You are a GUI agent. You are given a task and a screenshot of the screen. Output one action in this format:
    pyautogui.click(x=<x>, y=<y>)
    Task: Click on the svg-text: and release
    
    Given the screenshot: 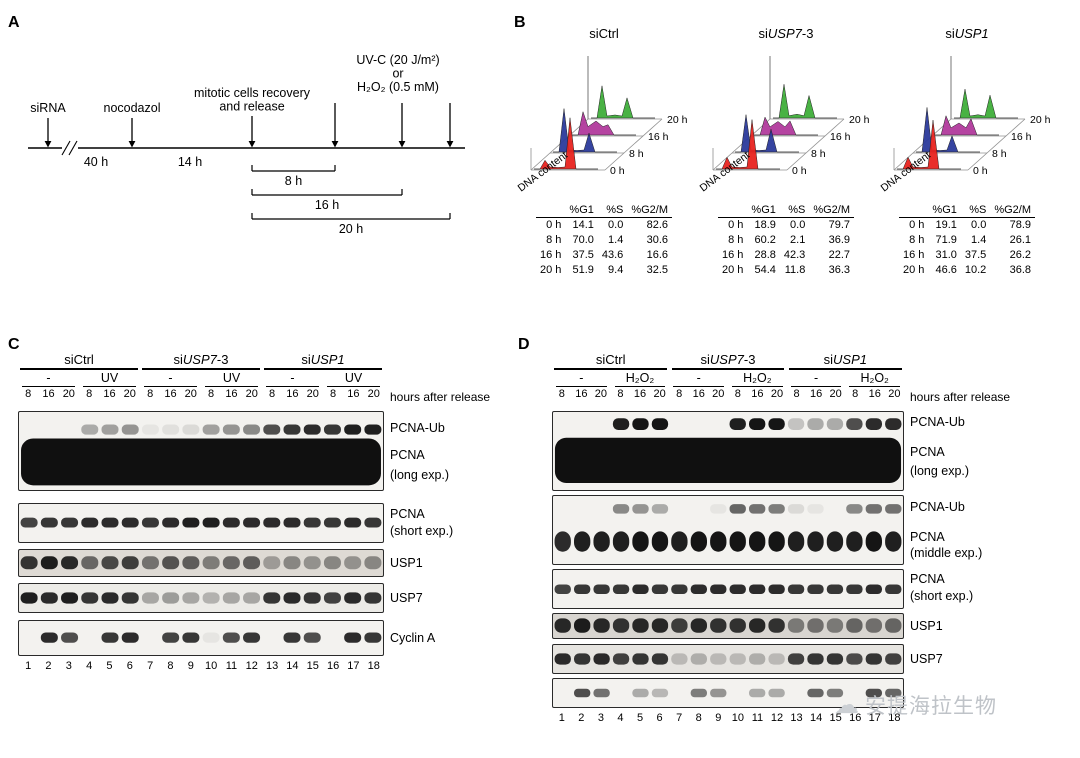 What is the action you would take?
    pyautogui.click(x=251, y=107)
    